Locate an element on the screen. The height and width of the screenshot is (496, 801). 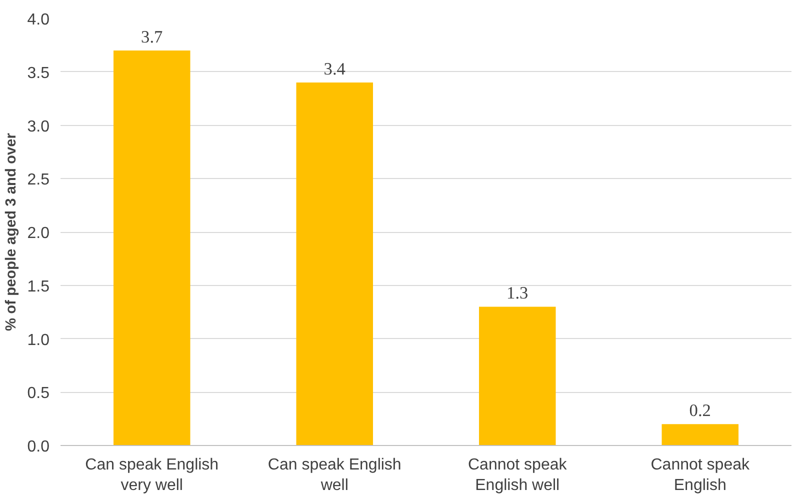
x-tick-label: Cannot speak English is located at coordinates (700, 475).